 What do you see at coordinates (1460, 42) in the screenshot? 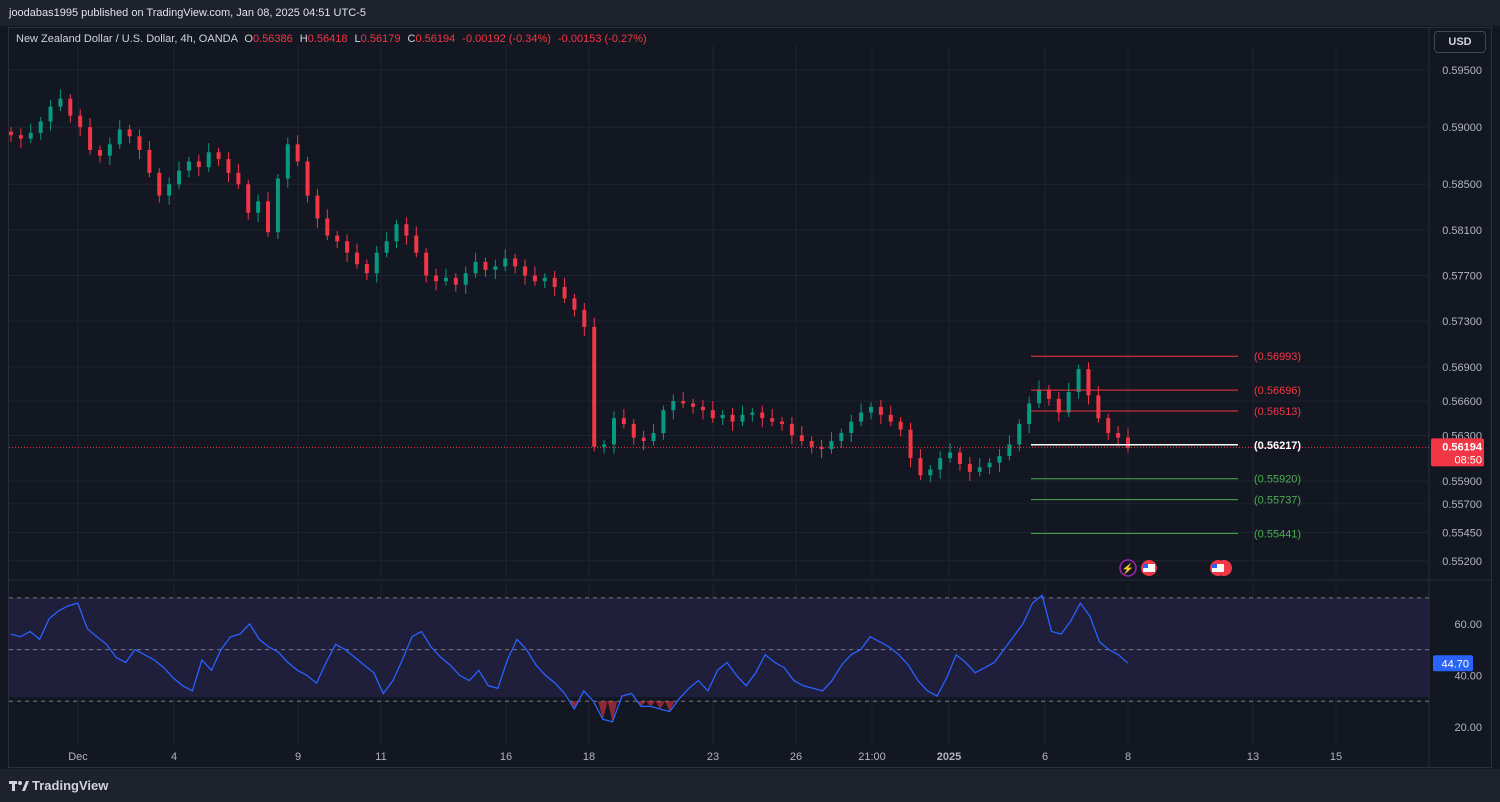
I see `currency-button: USD` at bounding box center [1460, 42].